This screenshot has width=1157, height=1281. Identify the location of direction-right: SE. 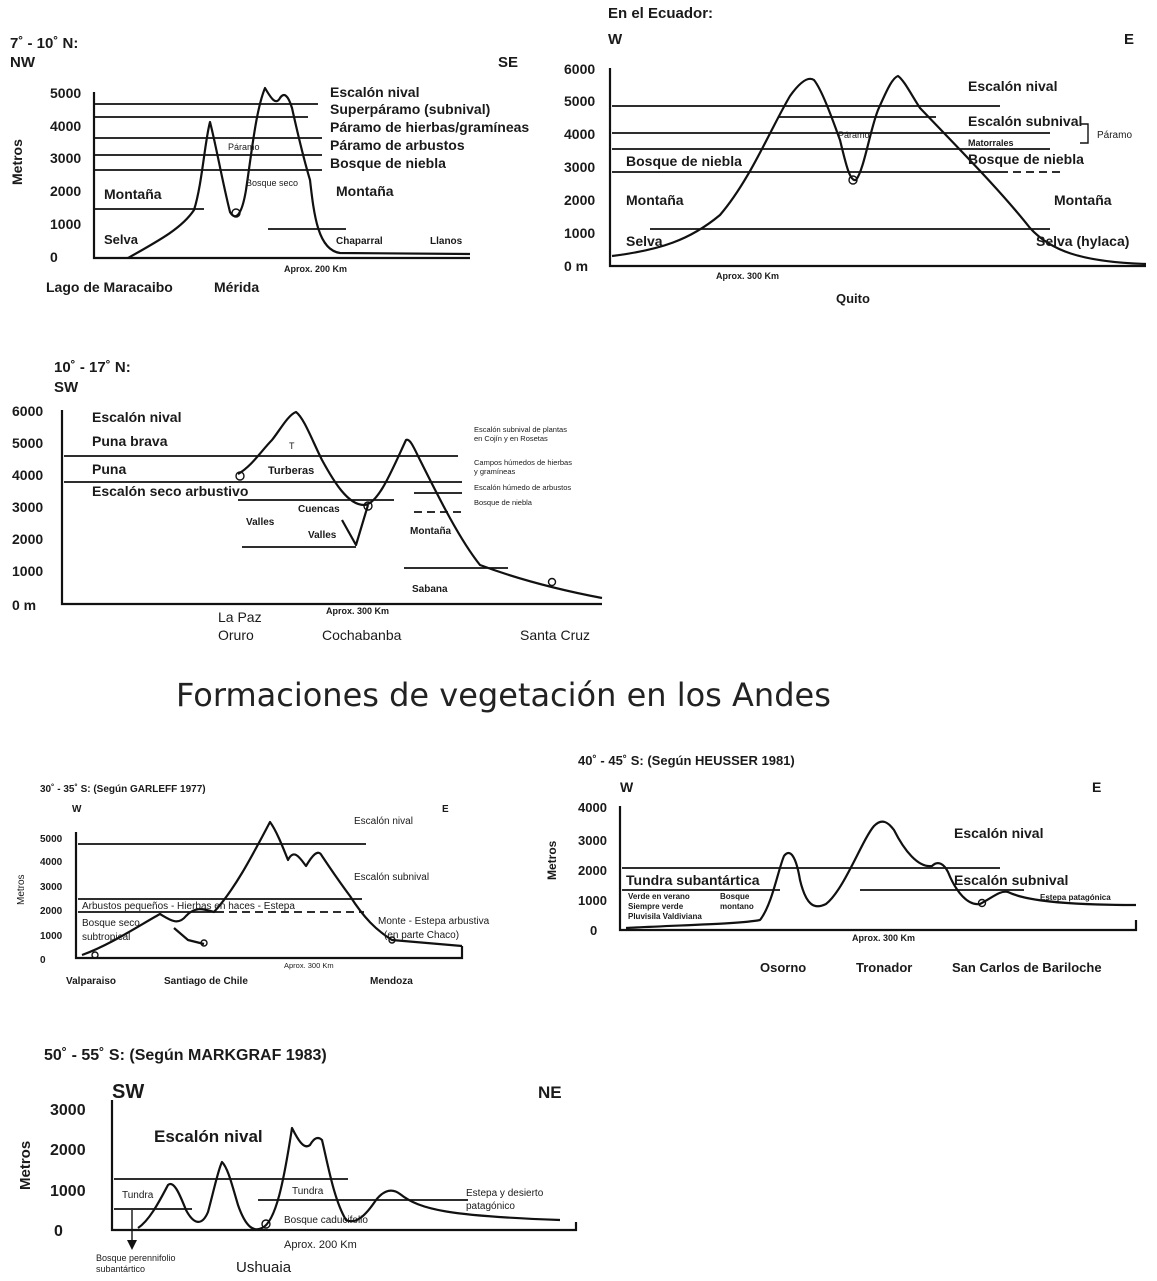
(508, 62).